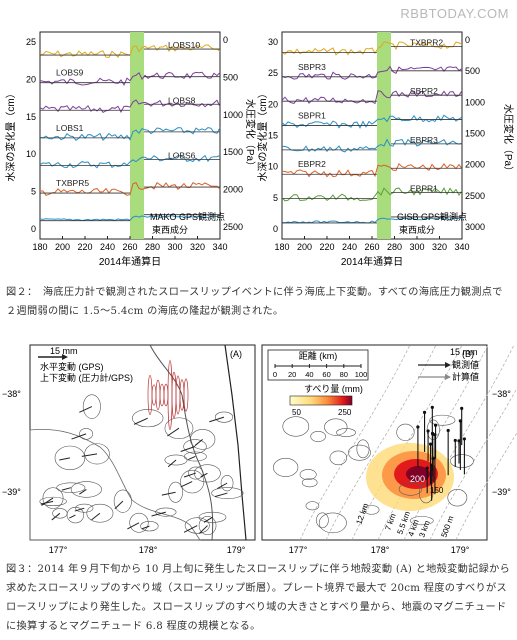 The height and width of the screenshot is (640, 517). What do you see at coordinates (333, 389) in the screenshot?
I see `slip-legend-title: すべり量 (mm)` at bounding box center [333, 389].